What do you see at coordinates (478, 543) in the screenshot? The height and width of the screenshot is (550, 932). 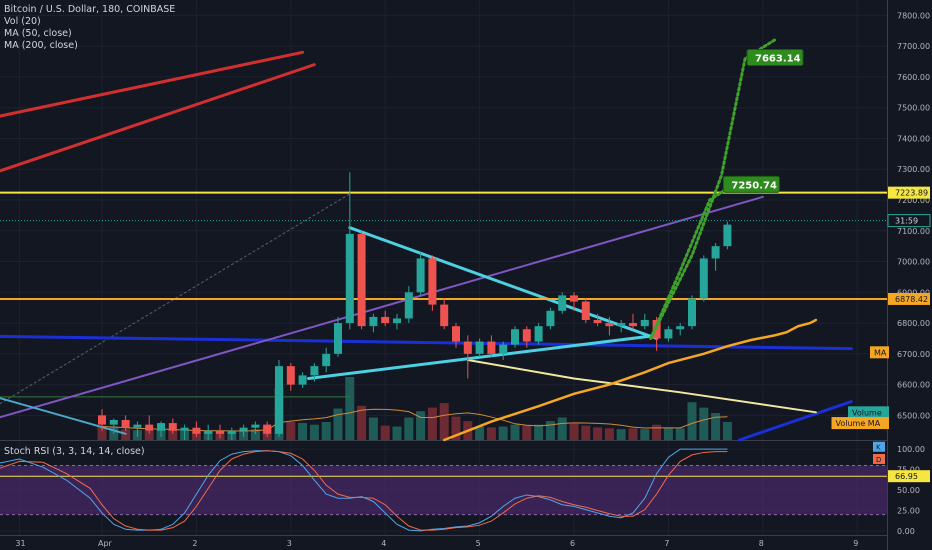 I see `x-tick-label: 5` at bounding box center [478, 543].